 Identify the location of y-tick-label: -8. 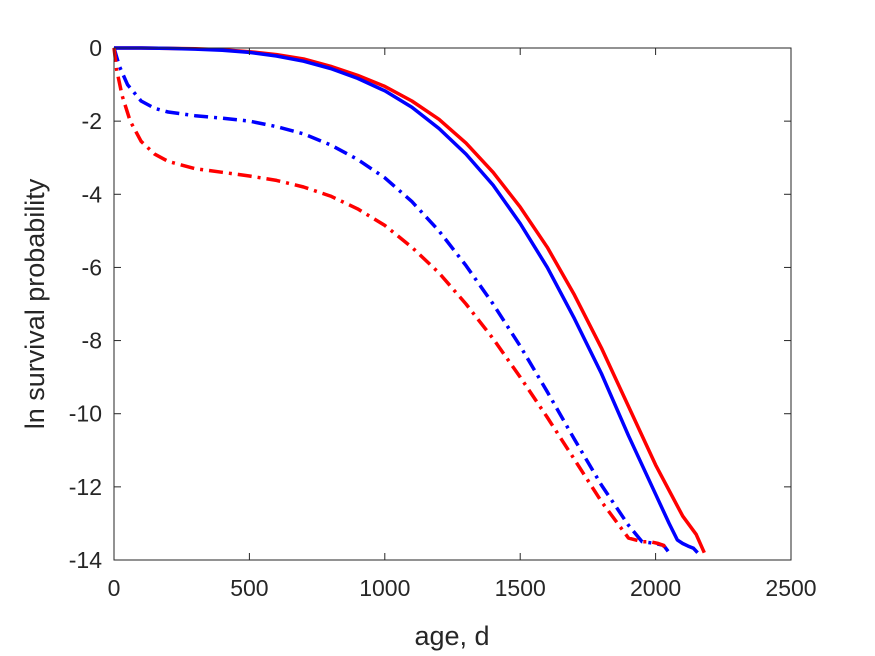
(92, 341).